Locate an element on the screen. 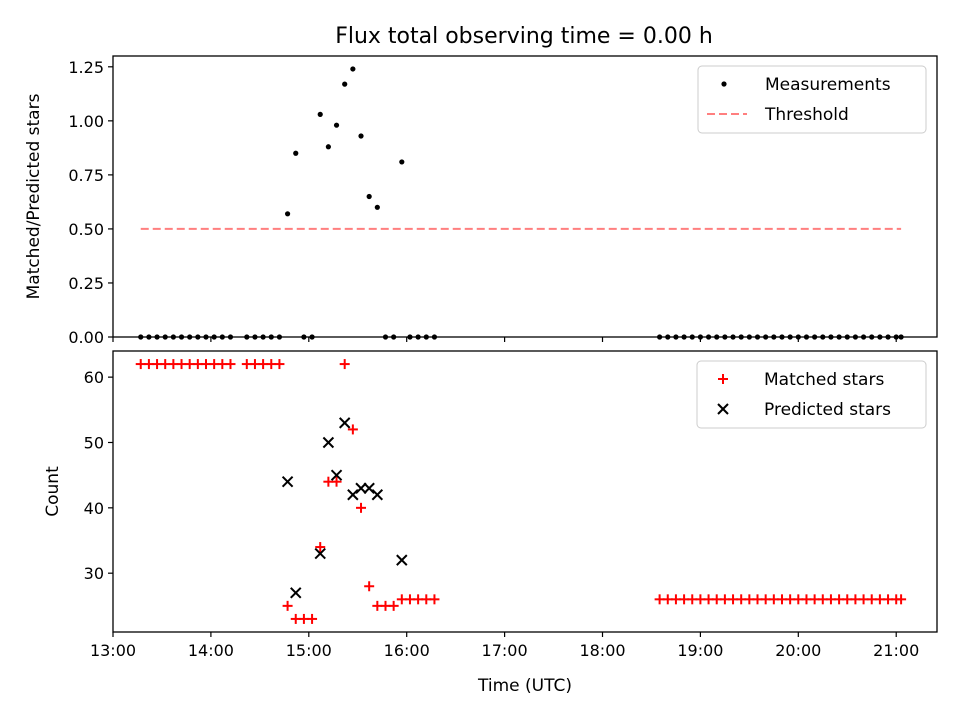 Image resolution: width=960 pixels, height=720 pixels. x-axis-label: Time (UTC) is located at coordinates (524, 686).